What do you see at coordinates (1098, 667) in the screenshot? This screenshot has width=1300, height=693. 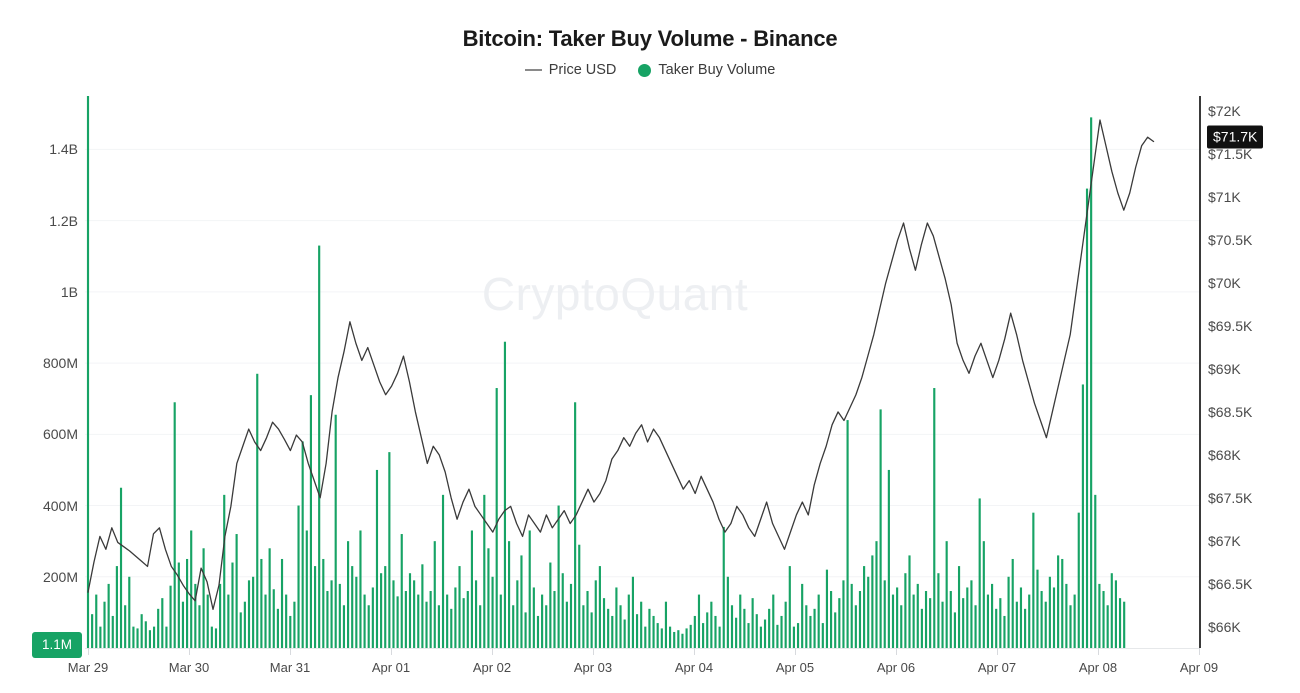 I see `x-axis-tick-label: Apr 08` at bounding box center [1098, 667].